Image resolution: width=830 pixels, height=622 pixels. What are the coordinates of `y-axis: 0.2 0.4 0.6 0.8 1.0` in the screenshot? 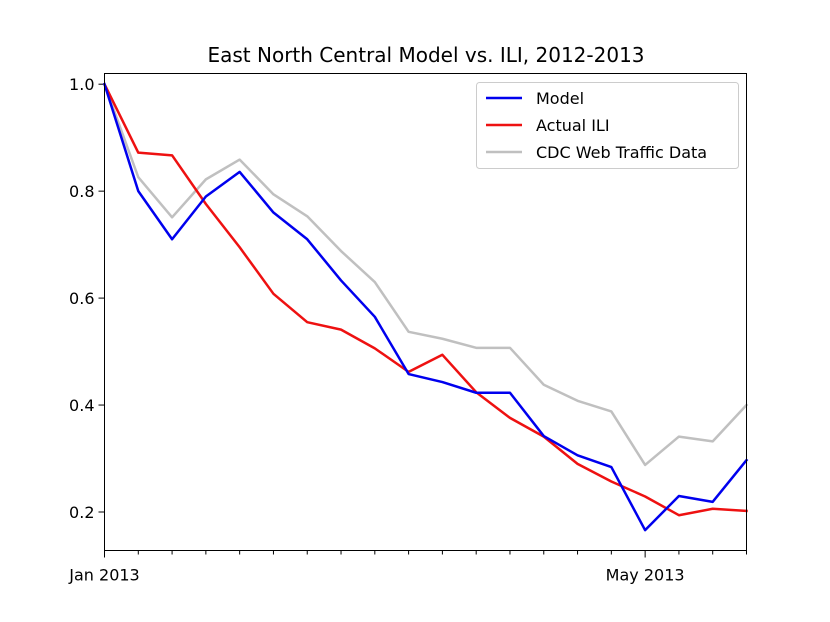 It's located at (87, 298).